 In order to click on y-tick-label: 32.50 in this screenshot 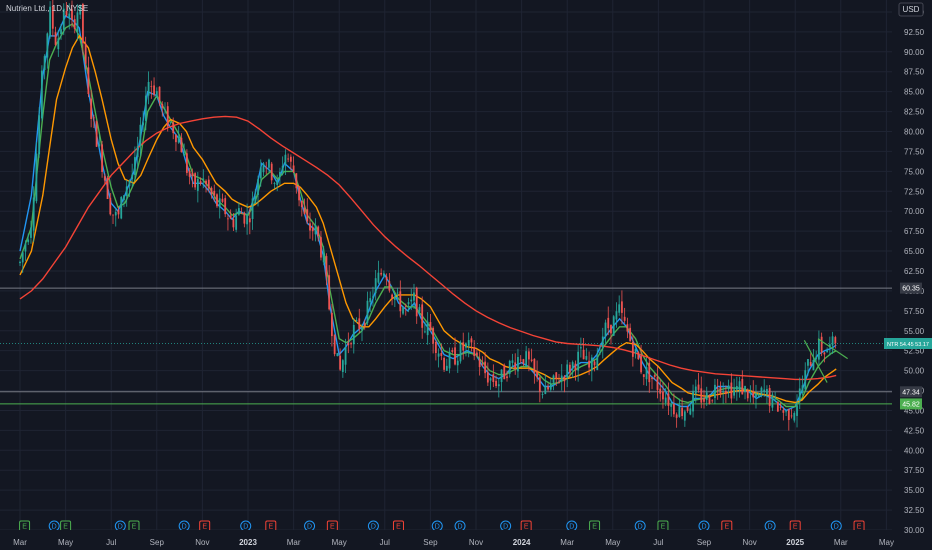, I will do `click(914, 510)`.